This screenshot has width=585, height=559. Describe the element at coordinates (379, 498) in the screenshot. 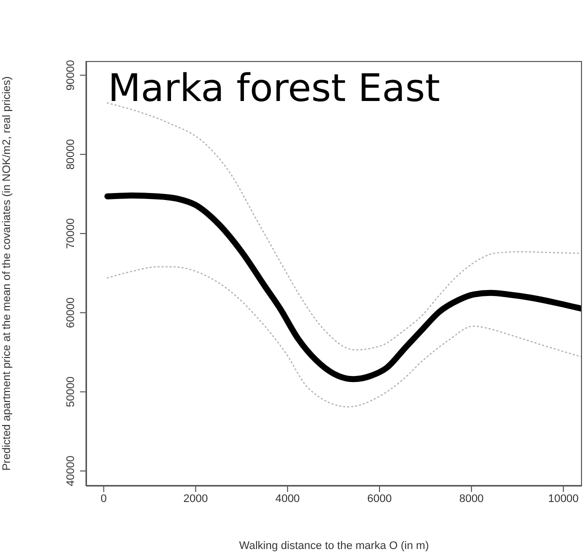

I see `x-tick-label: 6000` at that location.